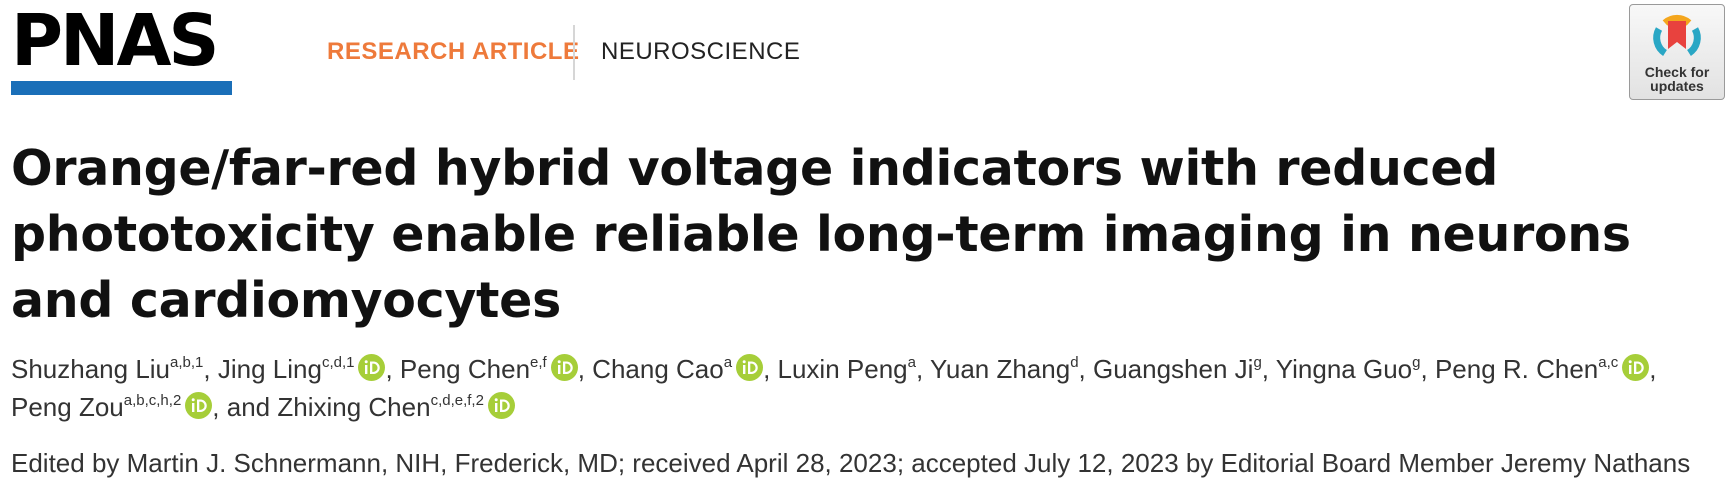 Image resolution: width=1732 pixels, height=487 pixels. What do you see at coordinates (1516, 369) in the screenshot?
I see `author-name: Peng R. Chen` at bounding box center [1516, 369].